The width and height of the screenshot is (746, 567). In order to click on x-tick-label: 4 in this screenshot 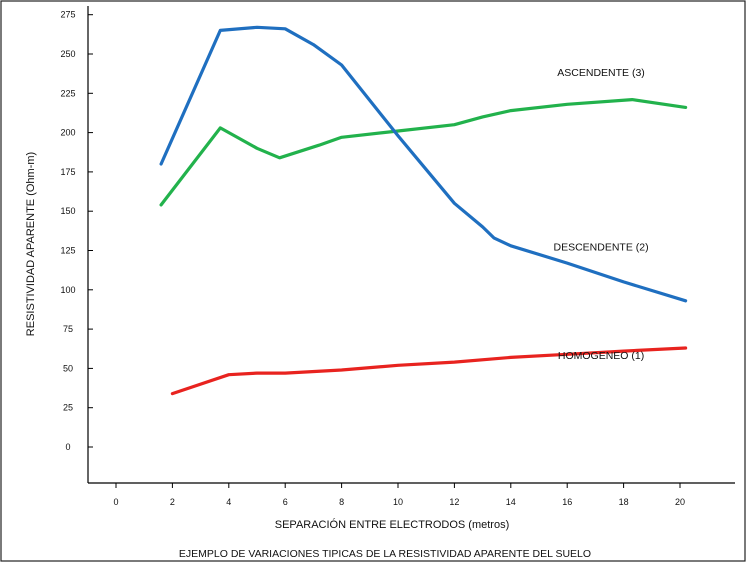, I will do `click(228, 502)`.